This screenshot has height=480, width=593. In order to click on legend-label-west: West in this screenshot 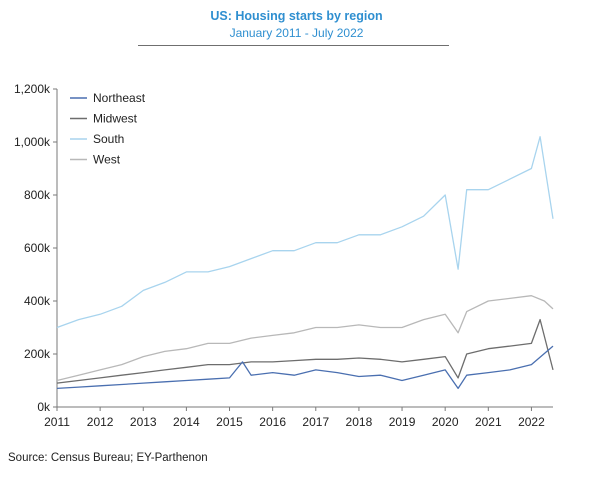, I will do `click(107, 160)`.